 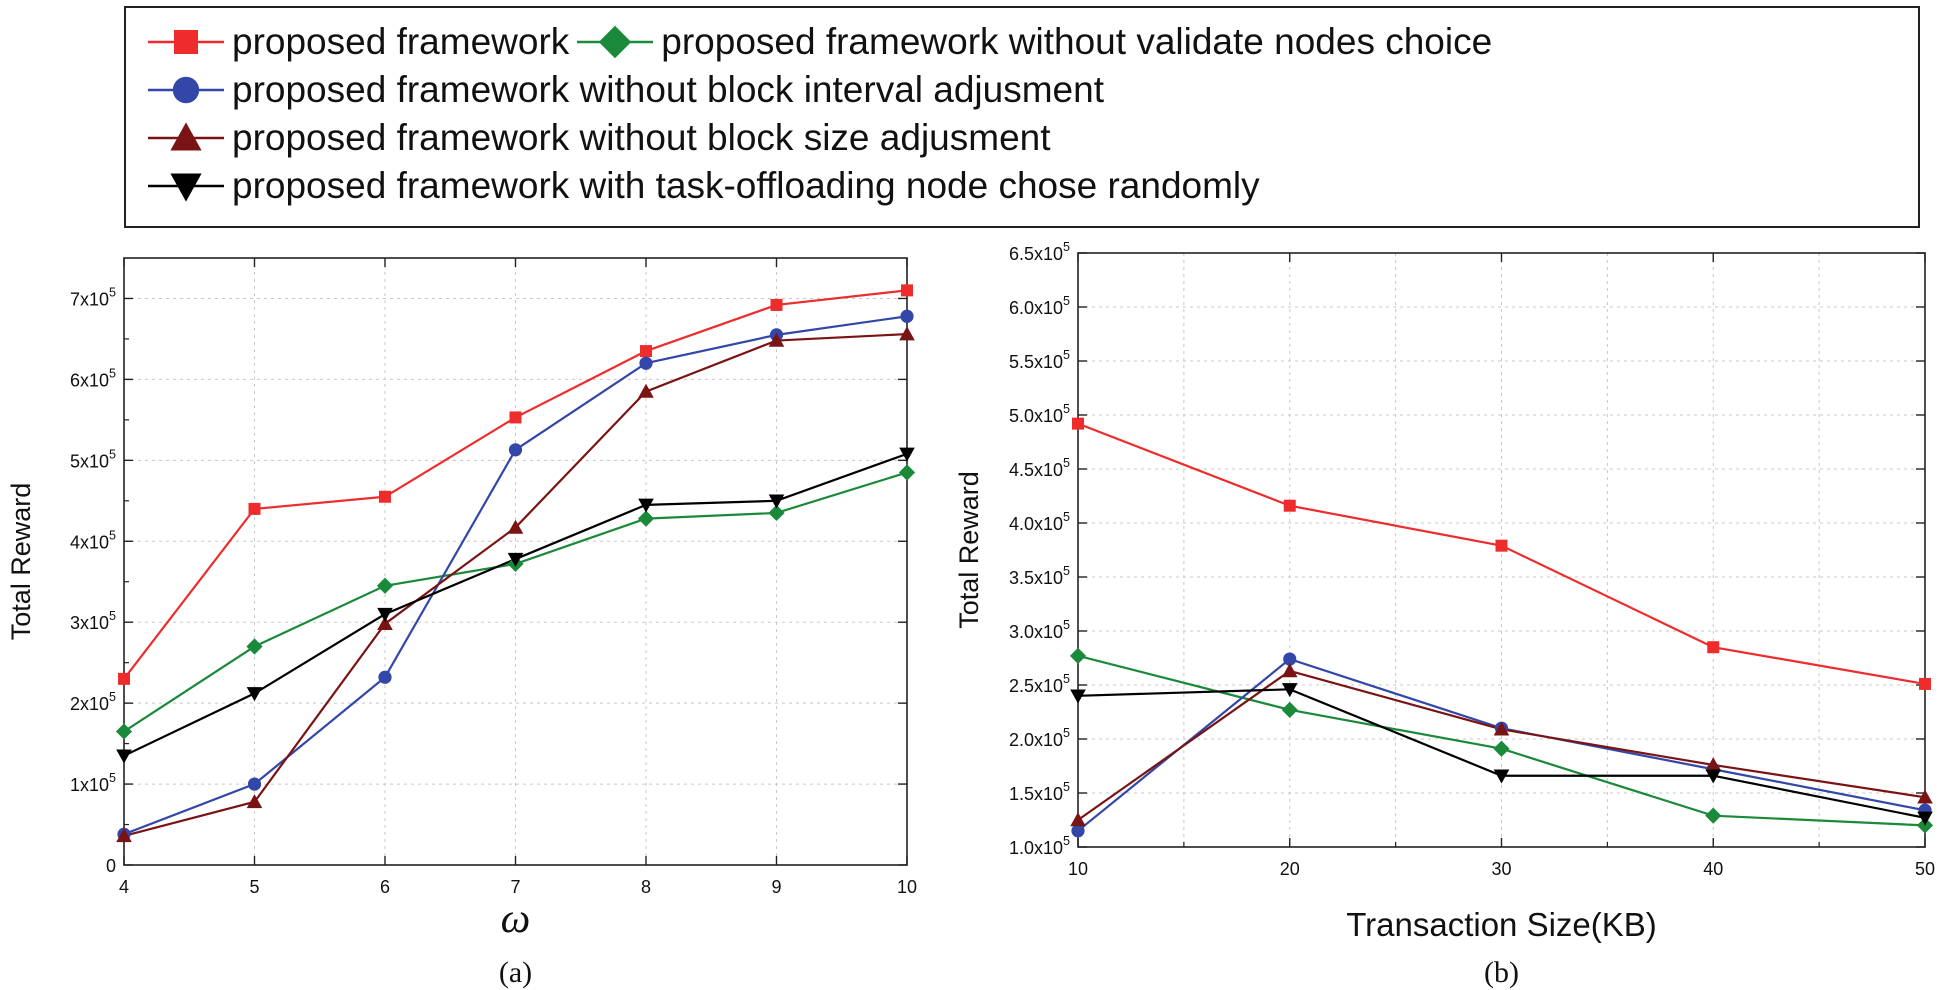 I want to click on legend-marker-diamond-icon, so click(x=615, y=42).